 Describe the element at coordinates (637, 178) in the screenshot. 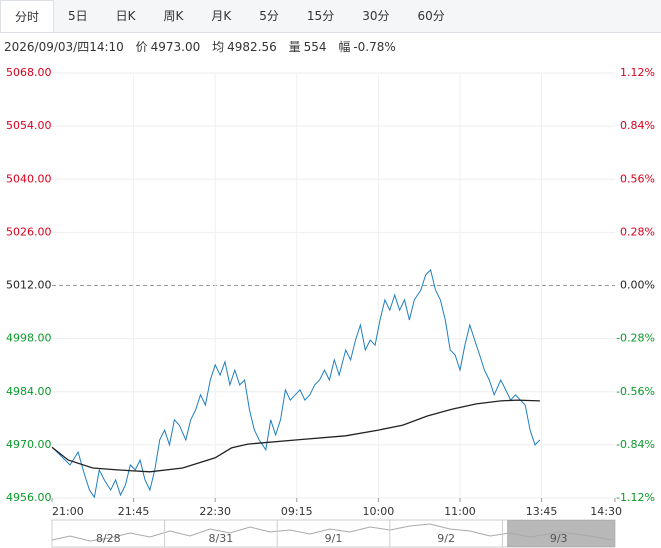

I see `y2-tick-label: 0.56%` at that location.